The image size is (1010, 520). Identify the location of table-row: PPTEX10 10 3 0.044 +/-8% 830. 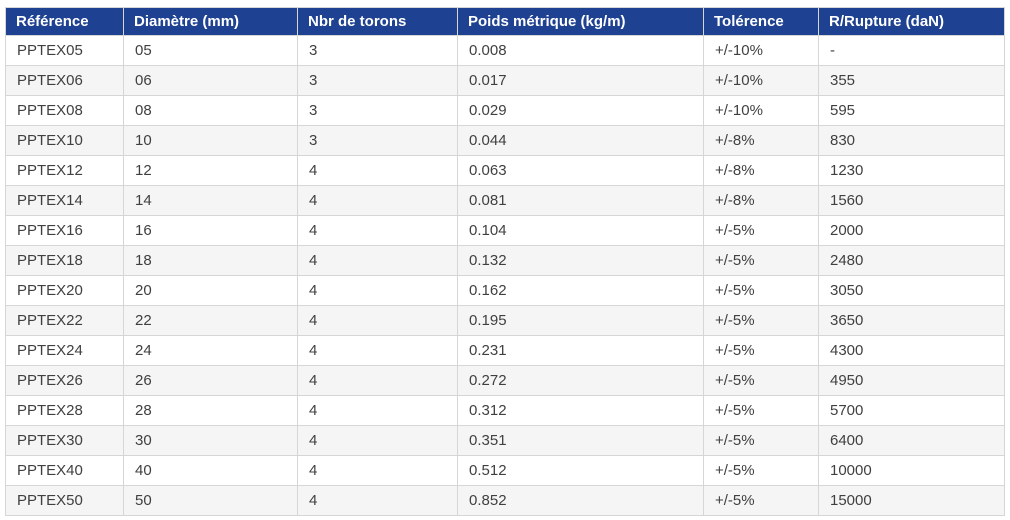
(505, 140).